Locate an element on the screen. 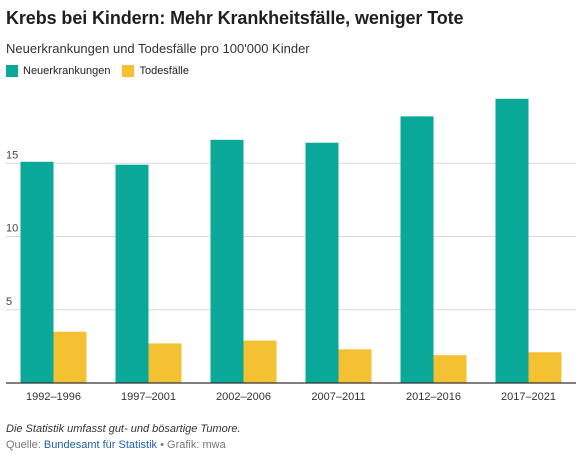 Image resolution: width=582 pixels, height=454 pixels. x-tick-label: 1997–2001 is located at coordinates (148, 397).